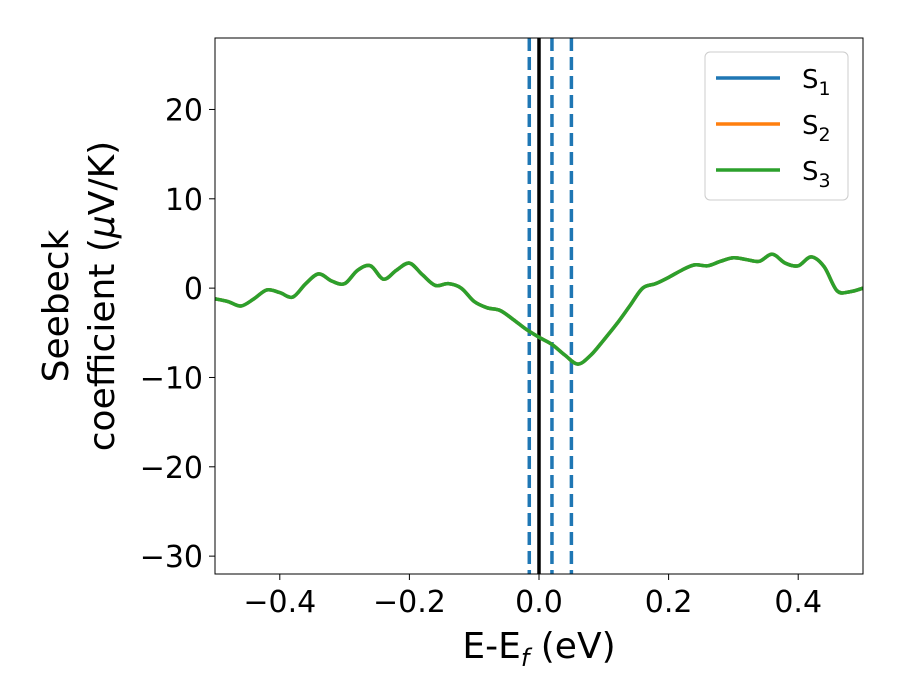 The image size is (900, 700). What do you see at coordinates (550, 306) in the screenshot?
I see `reference-lines` at bounding box center [550, 306].